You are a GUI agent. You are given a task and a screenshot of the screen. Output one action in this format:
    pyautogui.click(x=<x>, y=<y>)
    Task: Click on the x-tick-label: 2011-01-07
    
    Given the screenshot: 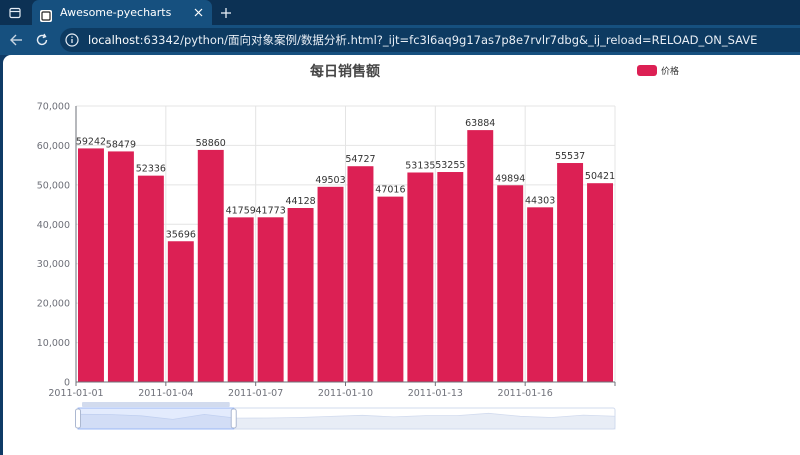 What is the action you would take?
    pyautogui.click(x=255, y=393)
    